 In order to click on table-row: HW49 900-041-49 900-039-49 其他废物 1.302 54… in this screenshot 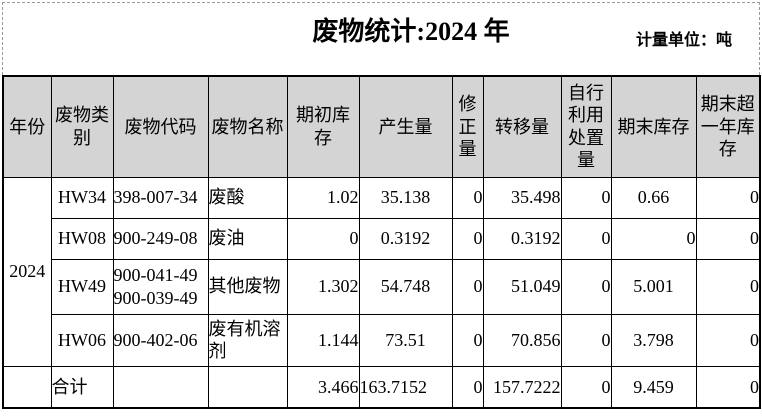, I will do `click(382, 286)`.